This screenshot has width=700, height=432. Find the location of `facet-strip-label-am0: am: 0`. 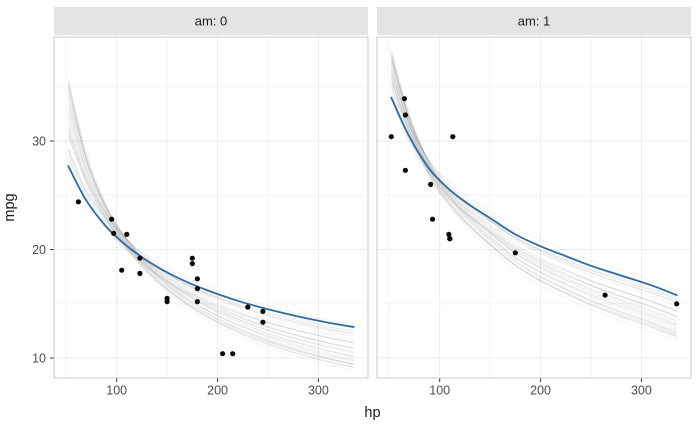

facet-strip-label-am0: am: 0 is located at coordinates (211, 21).